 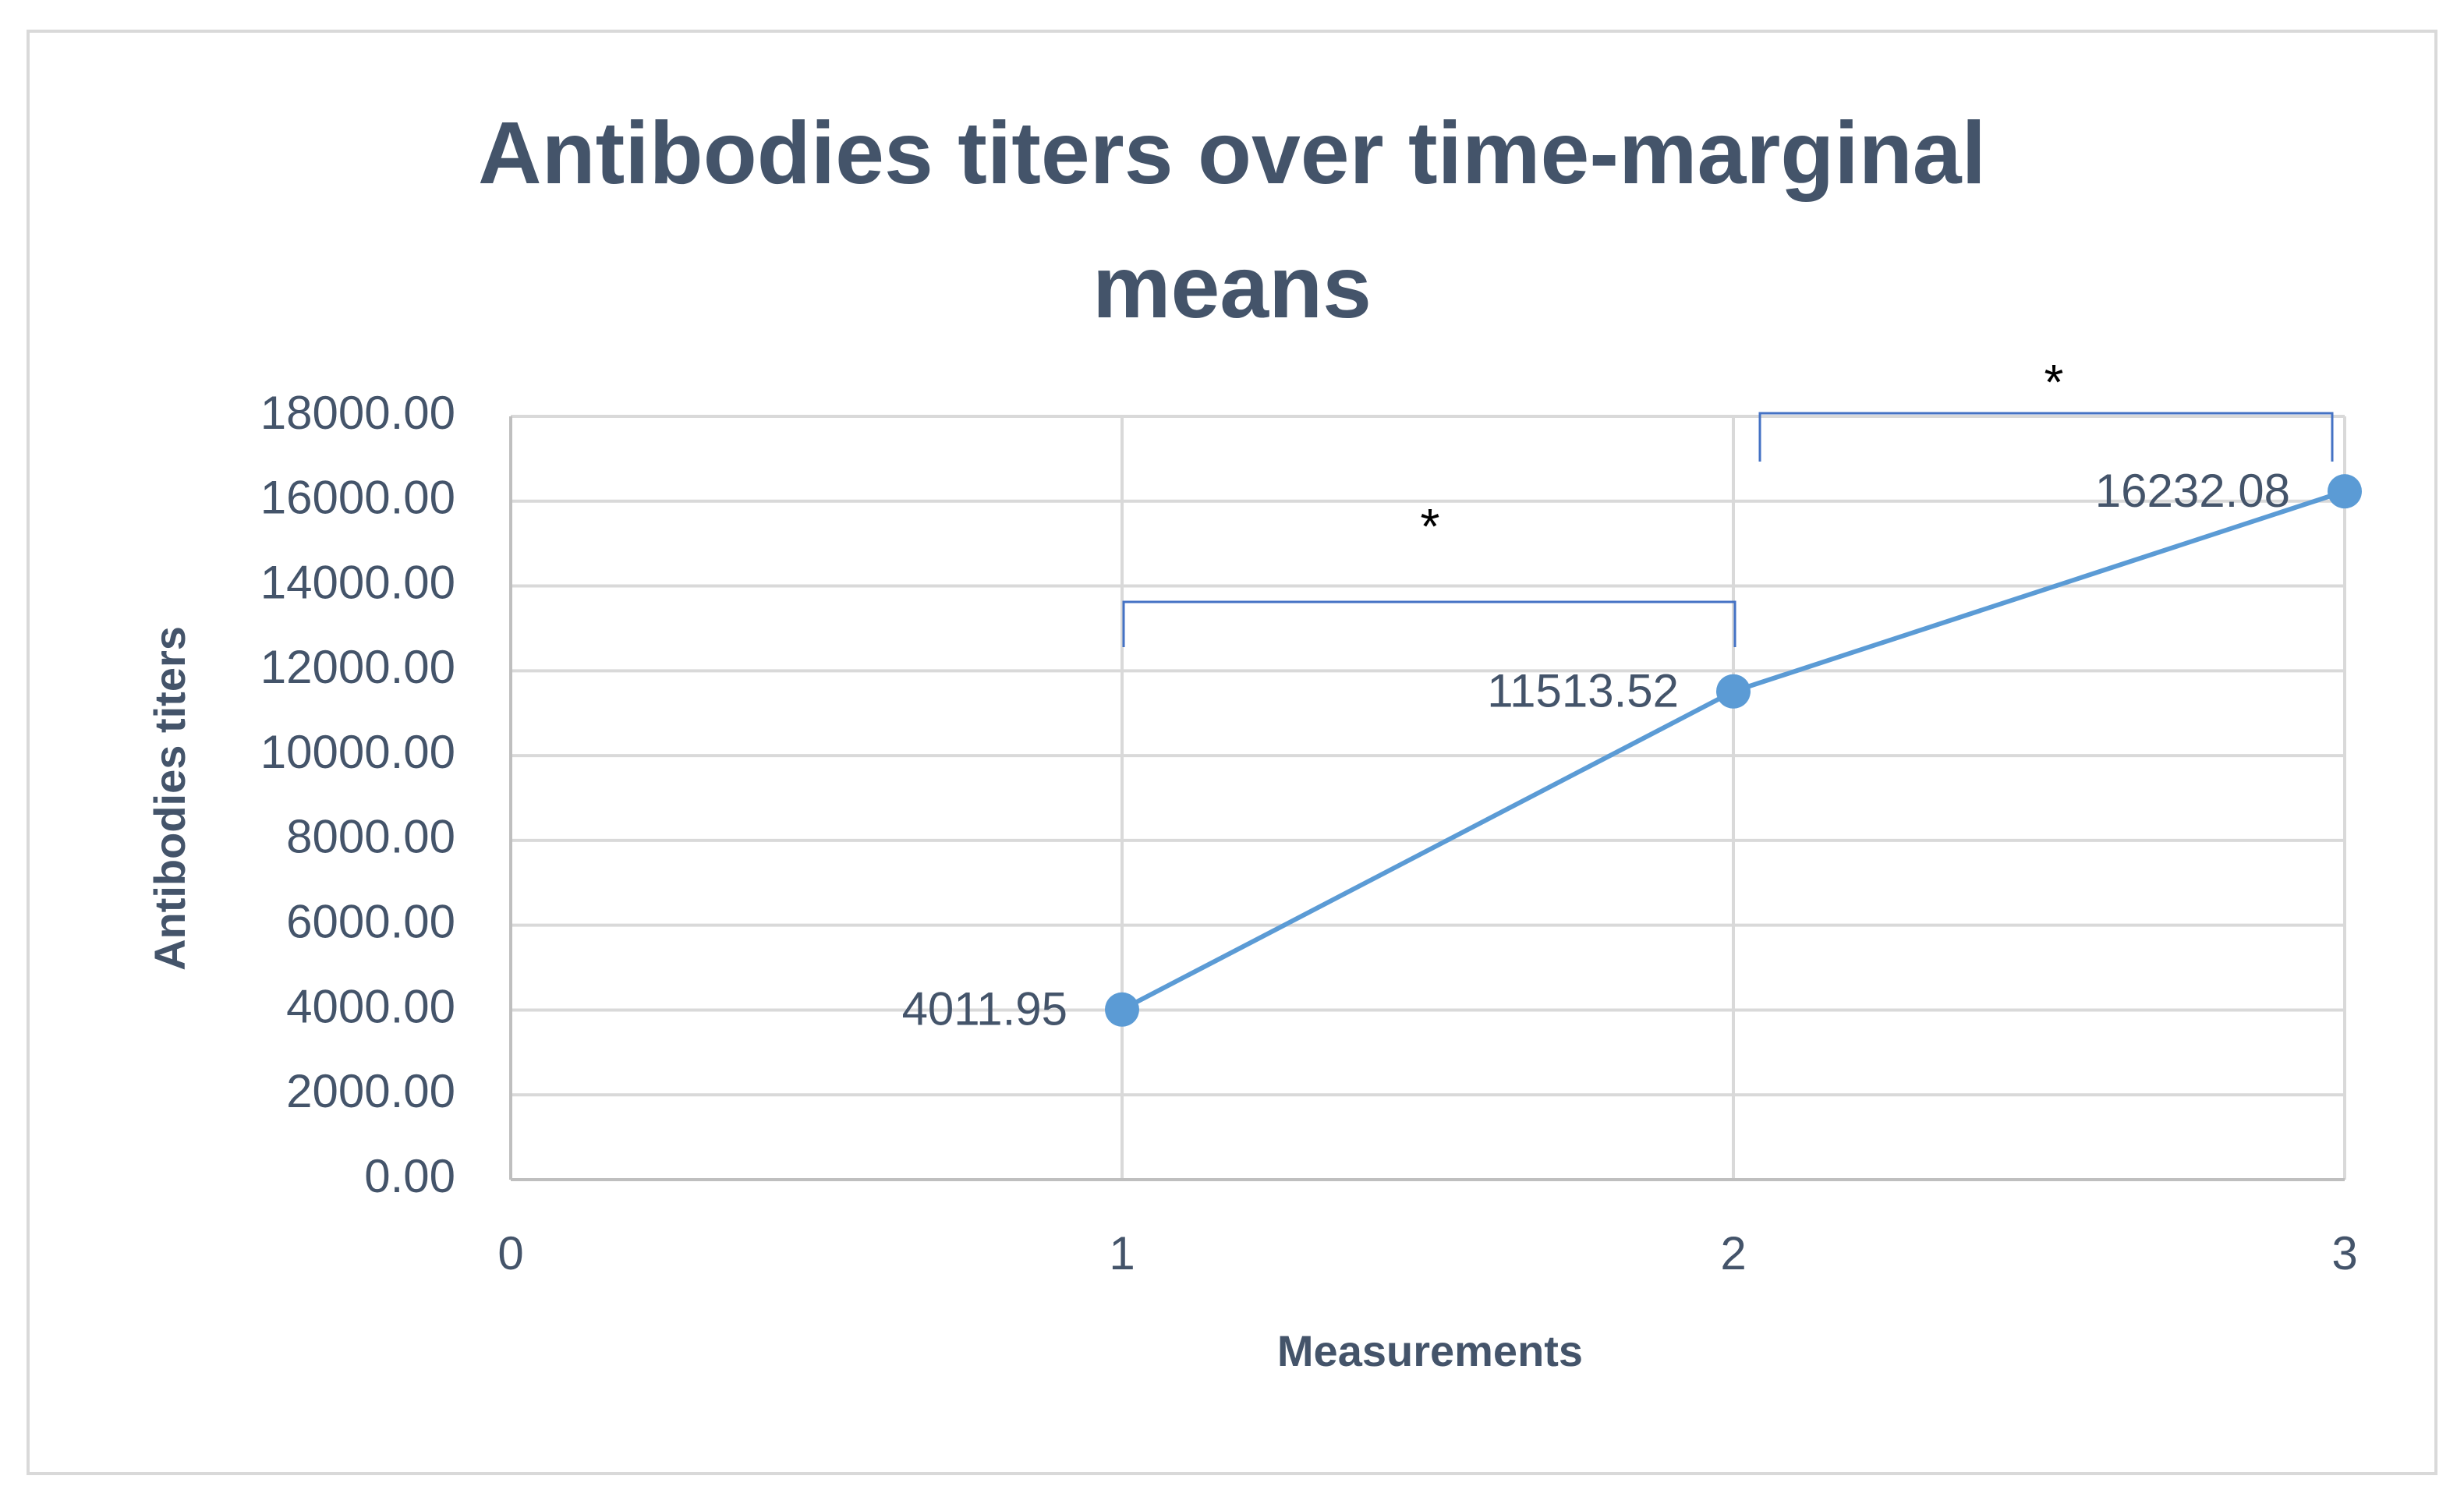 I want to click on x-tick-label: 2, so click(x=1733, y=1253).